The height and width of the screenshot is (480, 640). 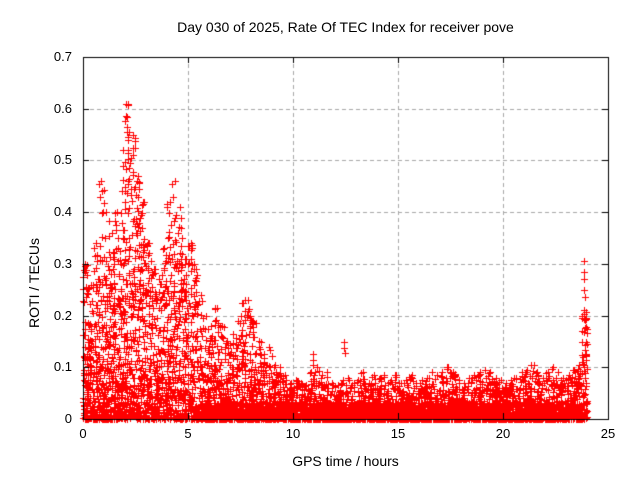 I want to click on y-tick-label: 0.1, so click(x=62, y=366).